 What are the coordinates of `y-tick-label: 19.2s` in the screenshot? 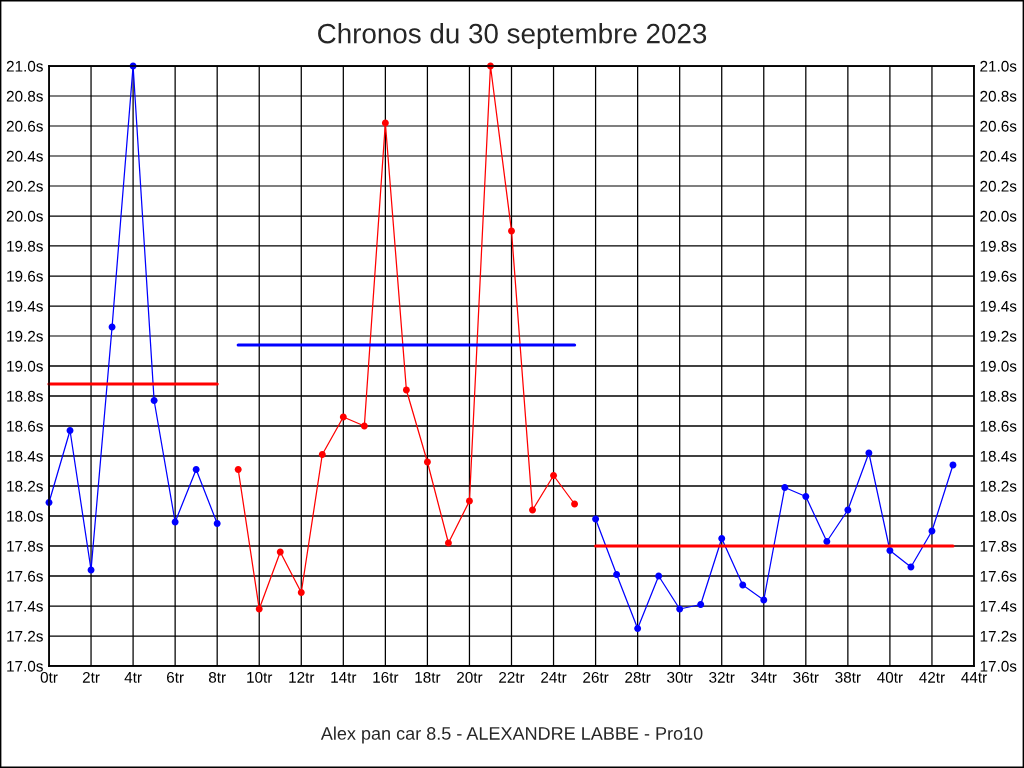 It's located at (25, 336).